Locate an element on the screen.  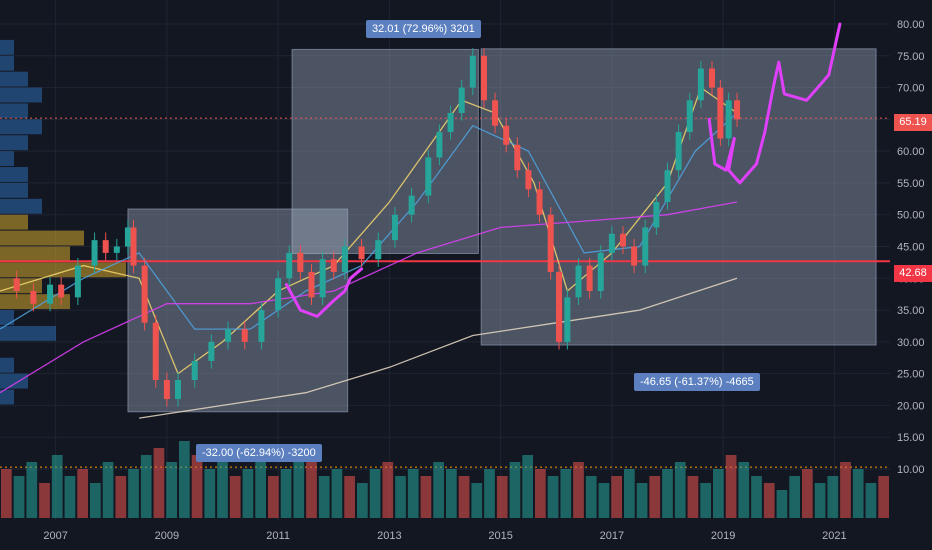
price-tag-level: 42.68 is located at coordinates (913, 273).